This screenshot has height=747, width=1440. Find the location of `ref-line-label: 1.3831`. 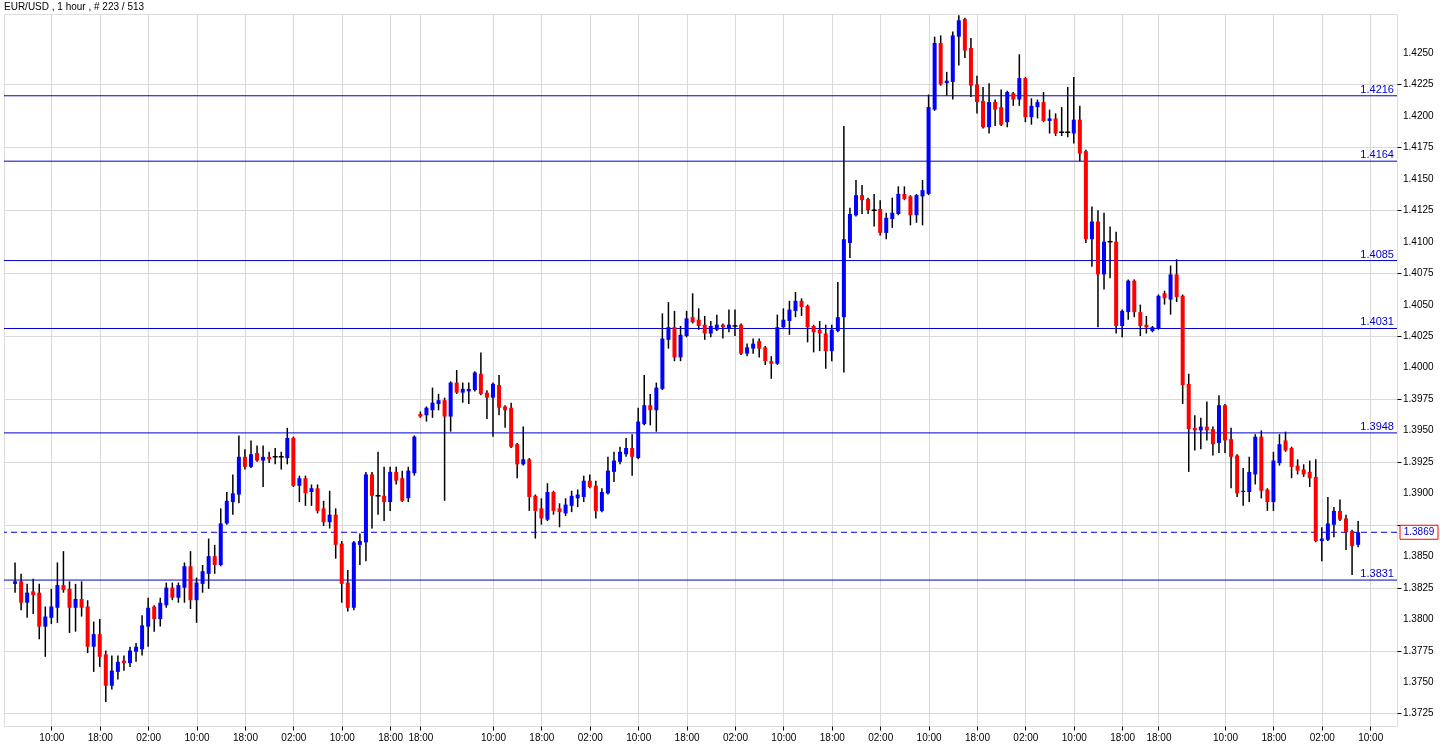

ref-line-label: 1.3831 is located at coordinates (1377, 573).